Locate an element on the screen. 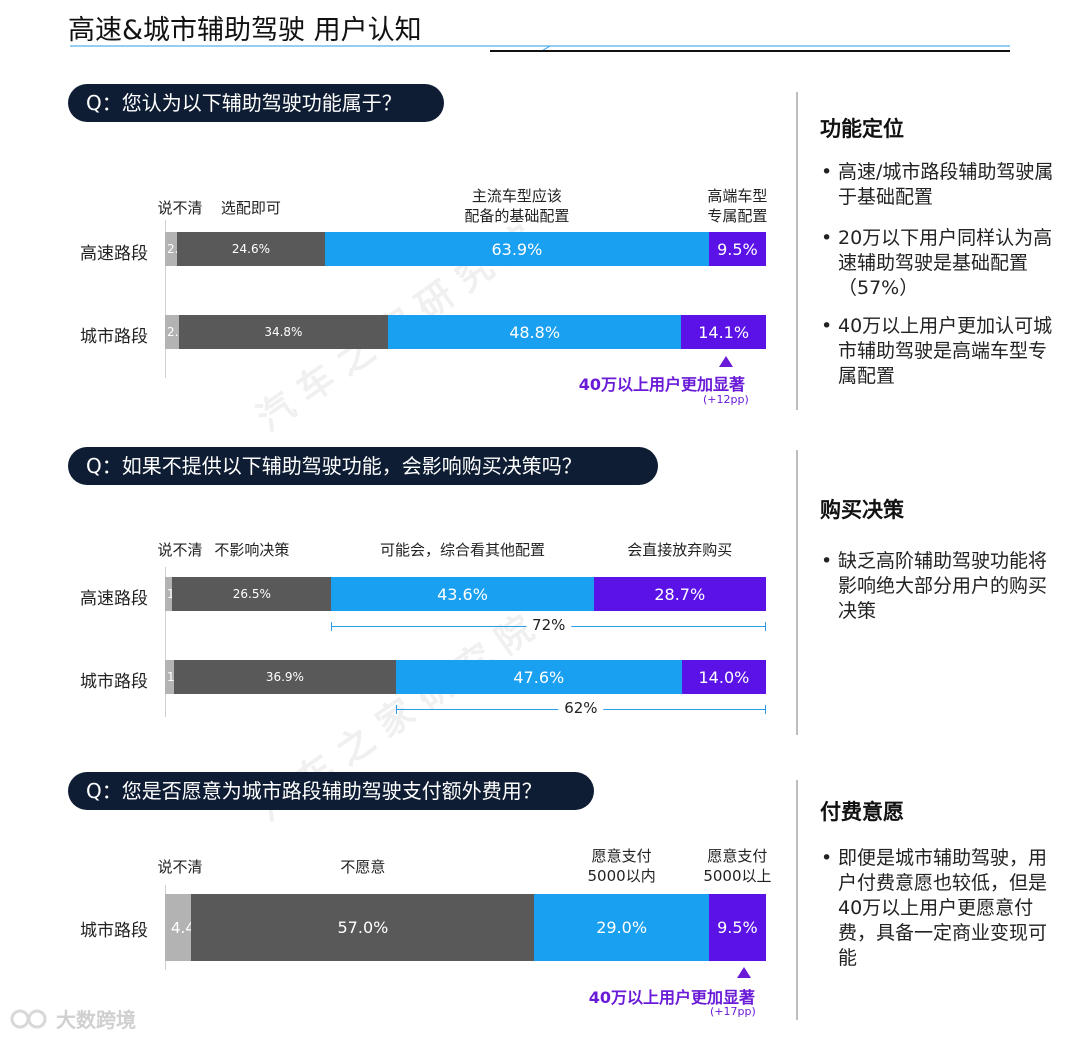 The image size is (1080, 1037). bar-segment: 47.6% is located at coordinates (538, 677).